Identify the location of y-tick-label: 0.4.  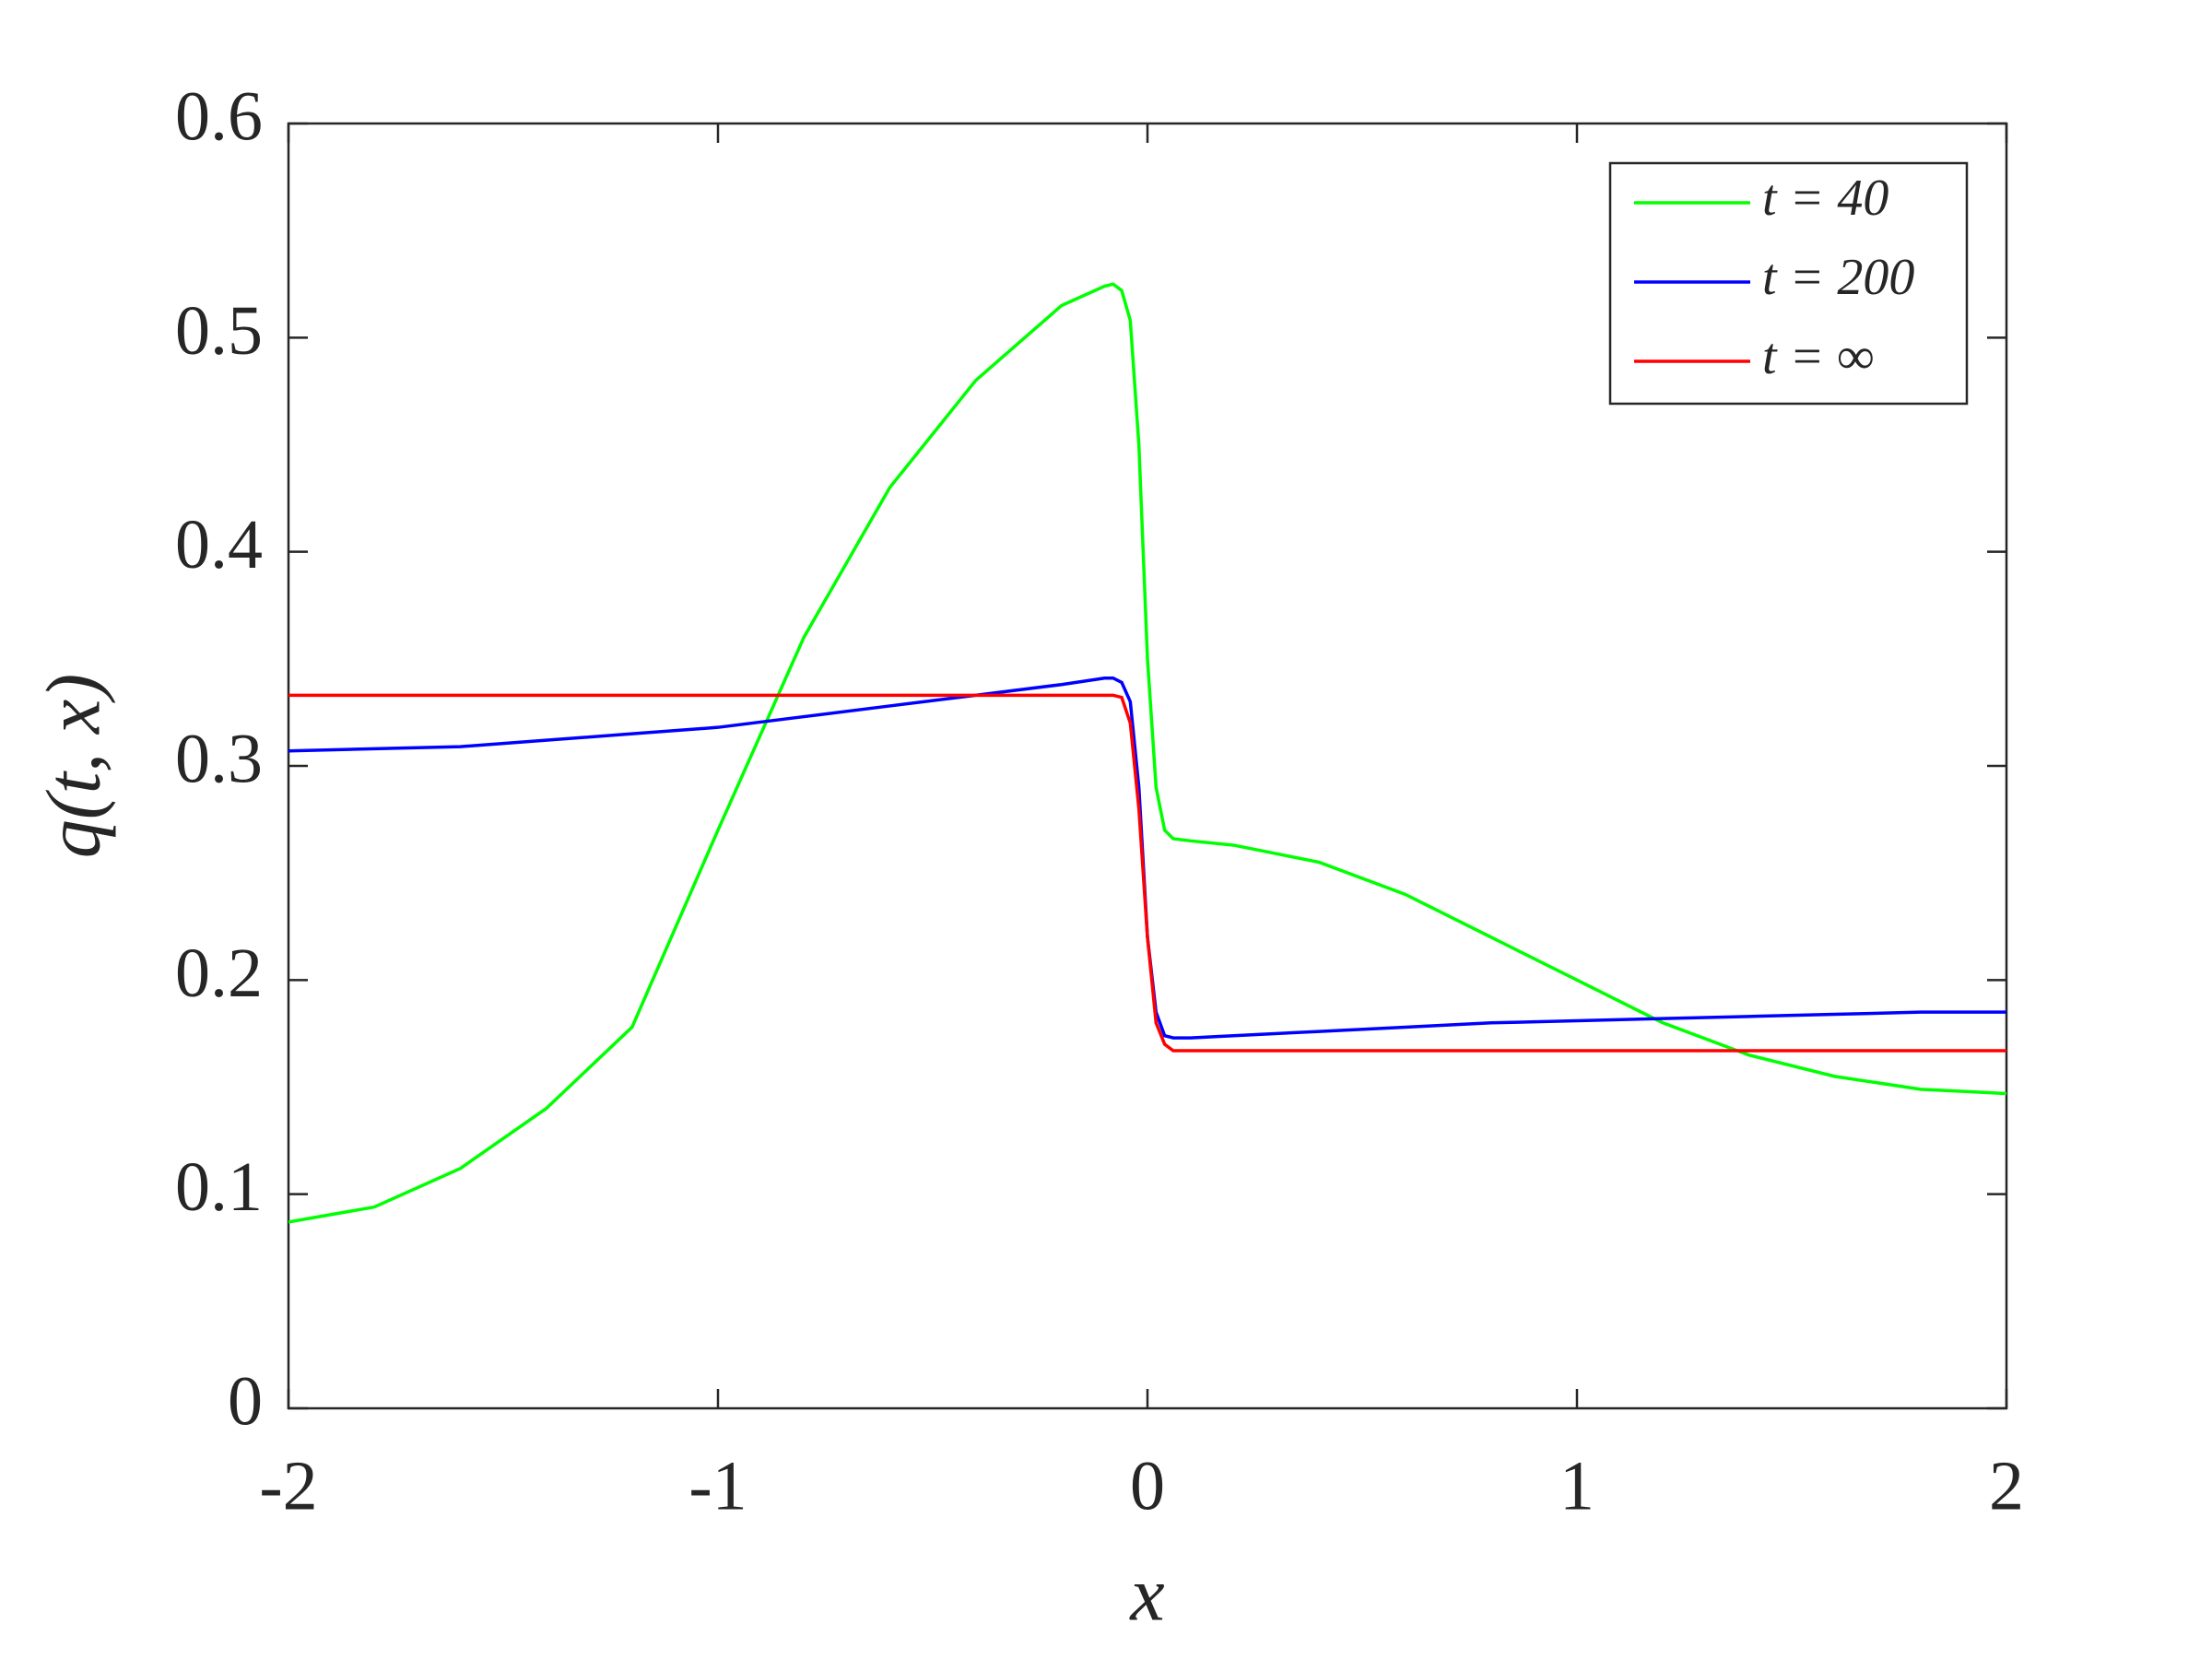
(219, 544).